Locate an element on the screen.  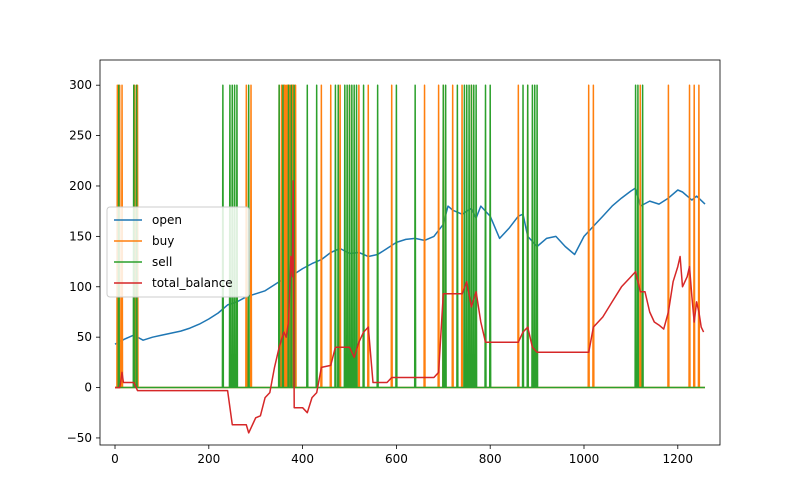
y-tick-label: 250 is located at coordinates (80, 136).